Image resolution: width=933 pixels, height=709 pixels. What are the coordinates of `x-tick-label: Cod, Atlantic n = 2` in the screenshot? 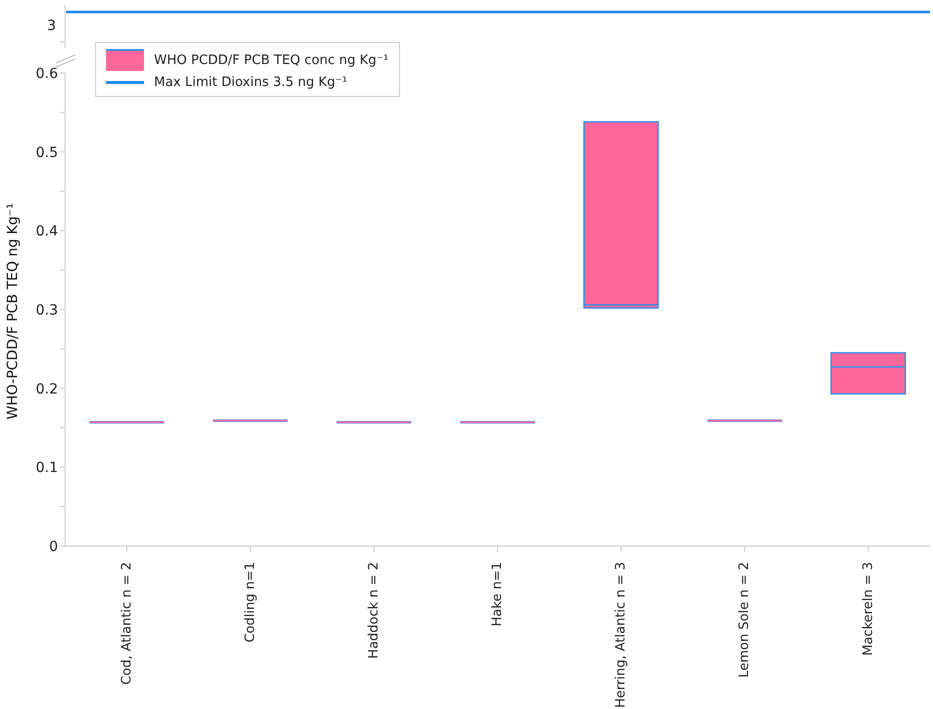 It's located at (126, 623).